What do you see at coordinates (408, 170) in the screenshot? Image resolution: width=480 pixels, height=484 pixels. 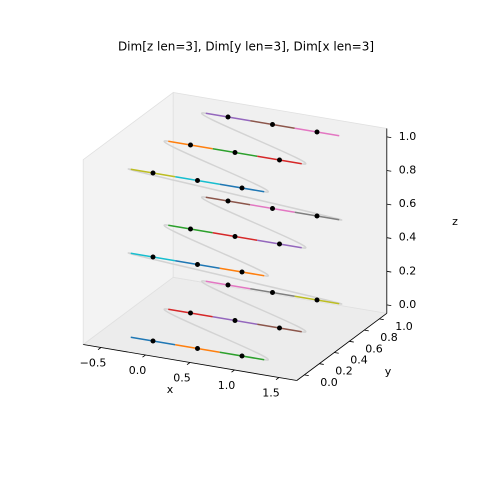 I see `z-tick-label: 0.8` at bounding box center [408, 170].